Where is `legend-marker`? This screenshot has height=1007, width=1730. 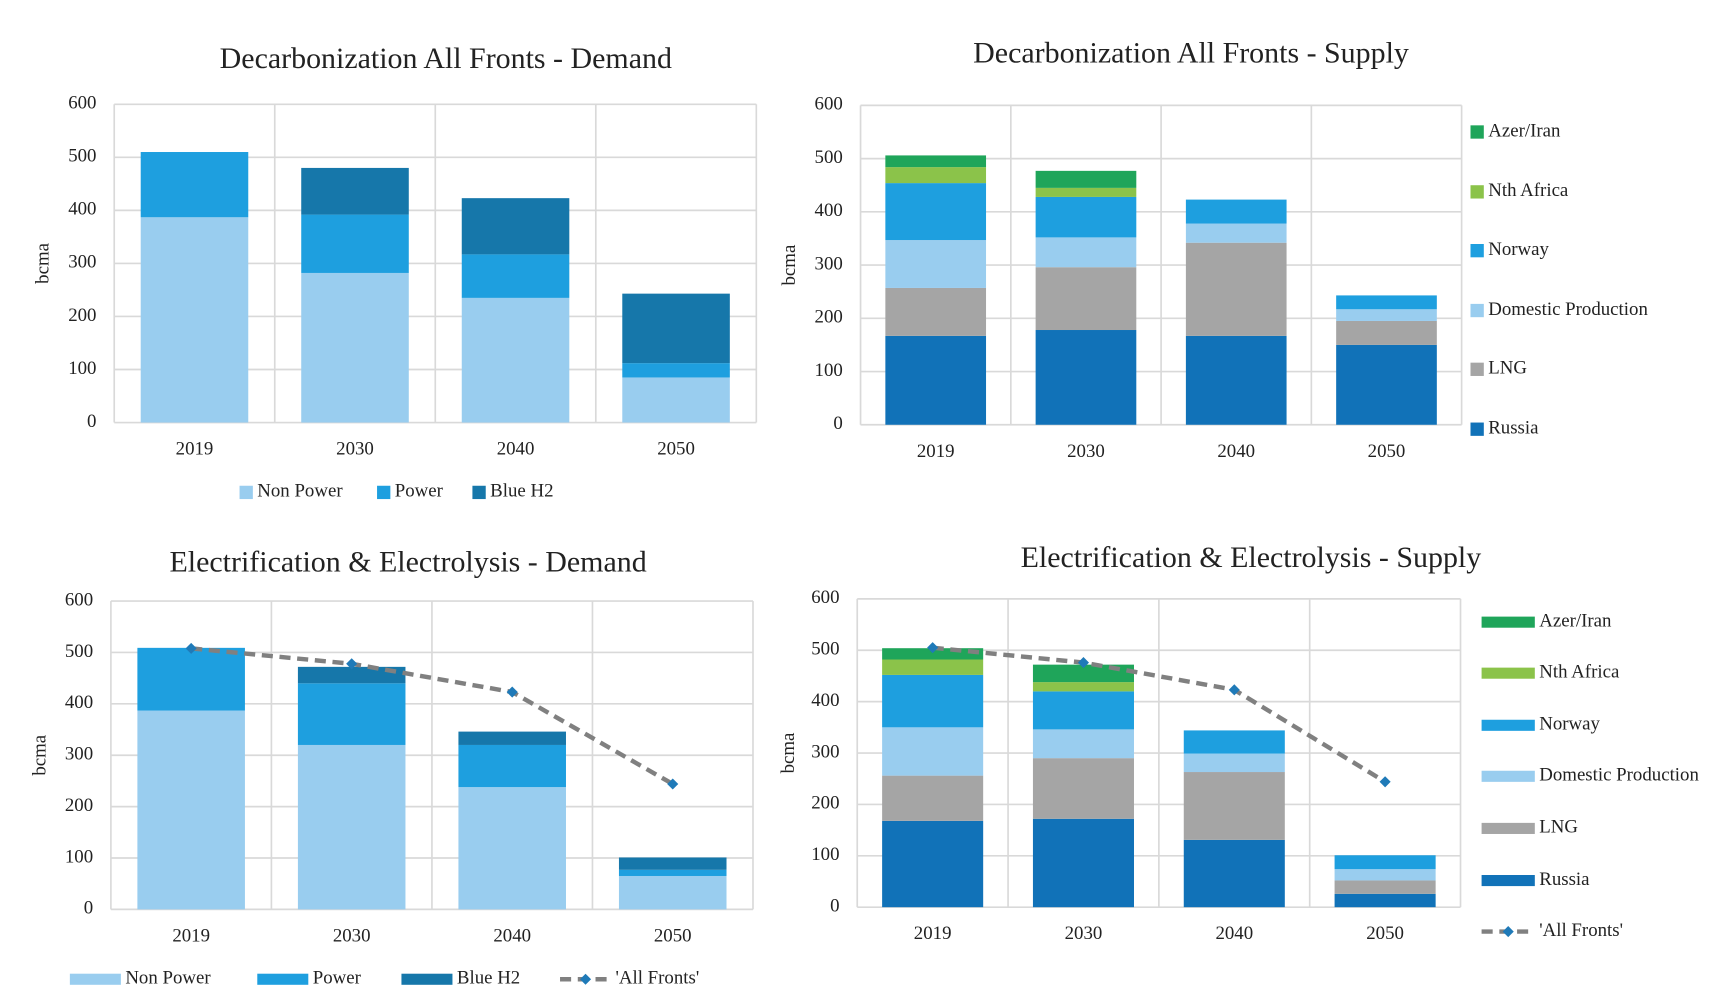
legend-marker is located at coordinates (1508, 932).